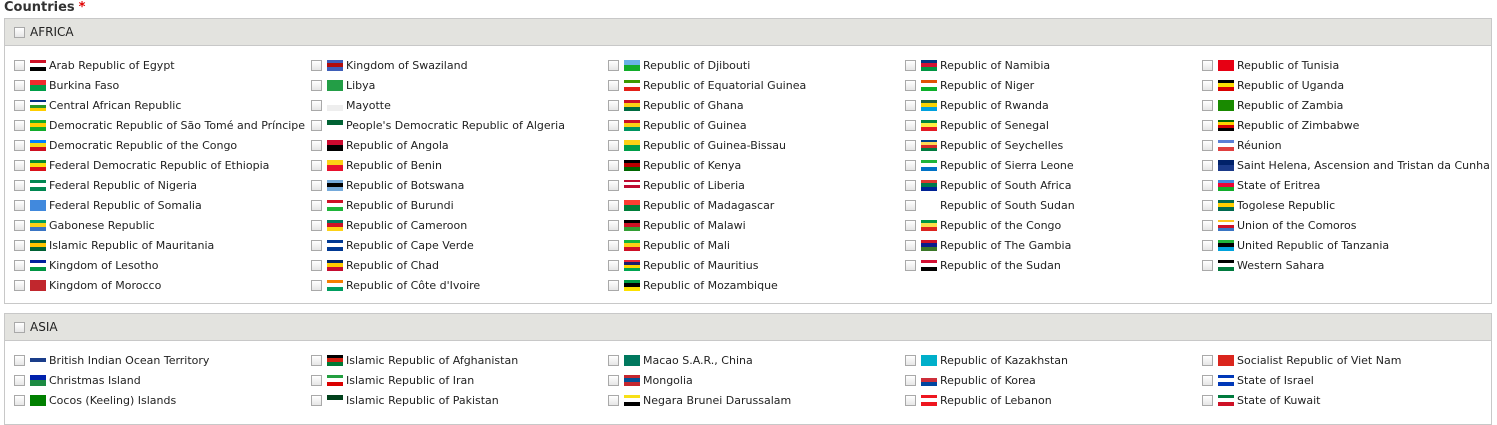  Describe the element at coordinates (693, 285) in the screenshot. I see `country-option: Republic of Mozambique` at that location.